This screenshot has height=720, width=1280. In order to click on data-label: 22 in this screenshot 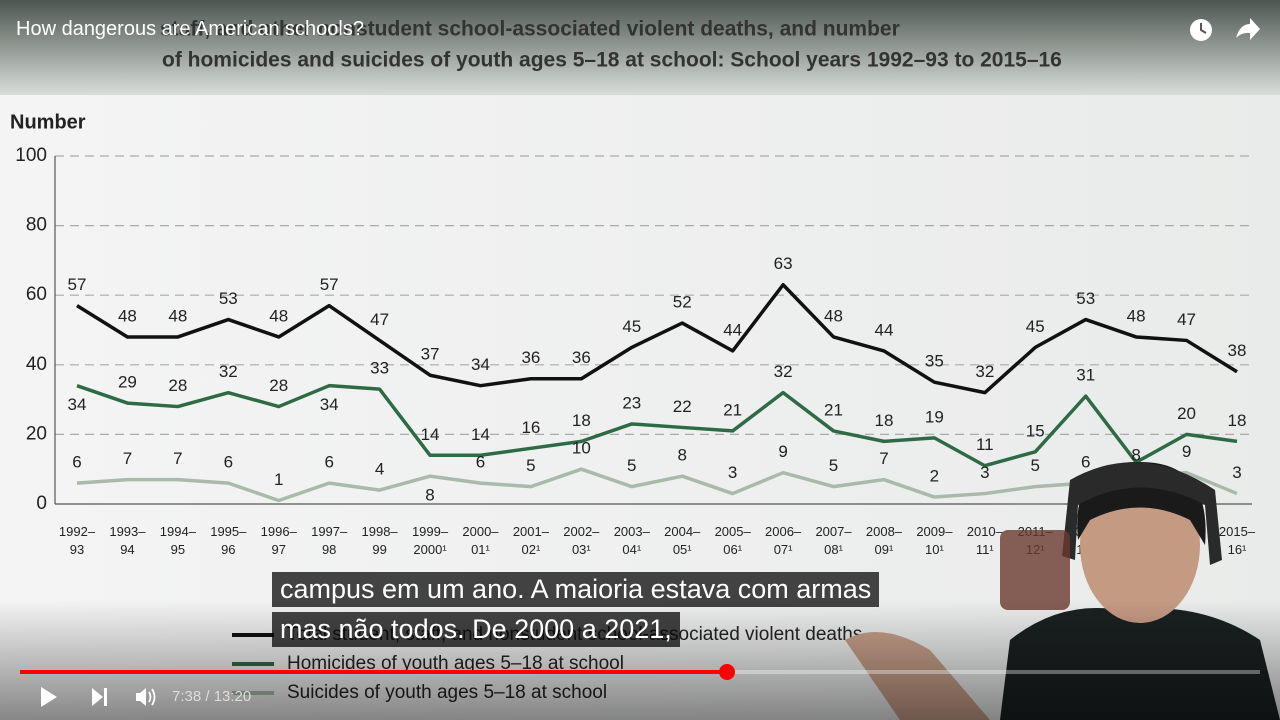, I will do `click(682, 406)`.